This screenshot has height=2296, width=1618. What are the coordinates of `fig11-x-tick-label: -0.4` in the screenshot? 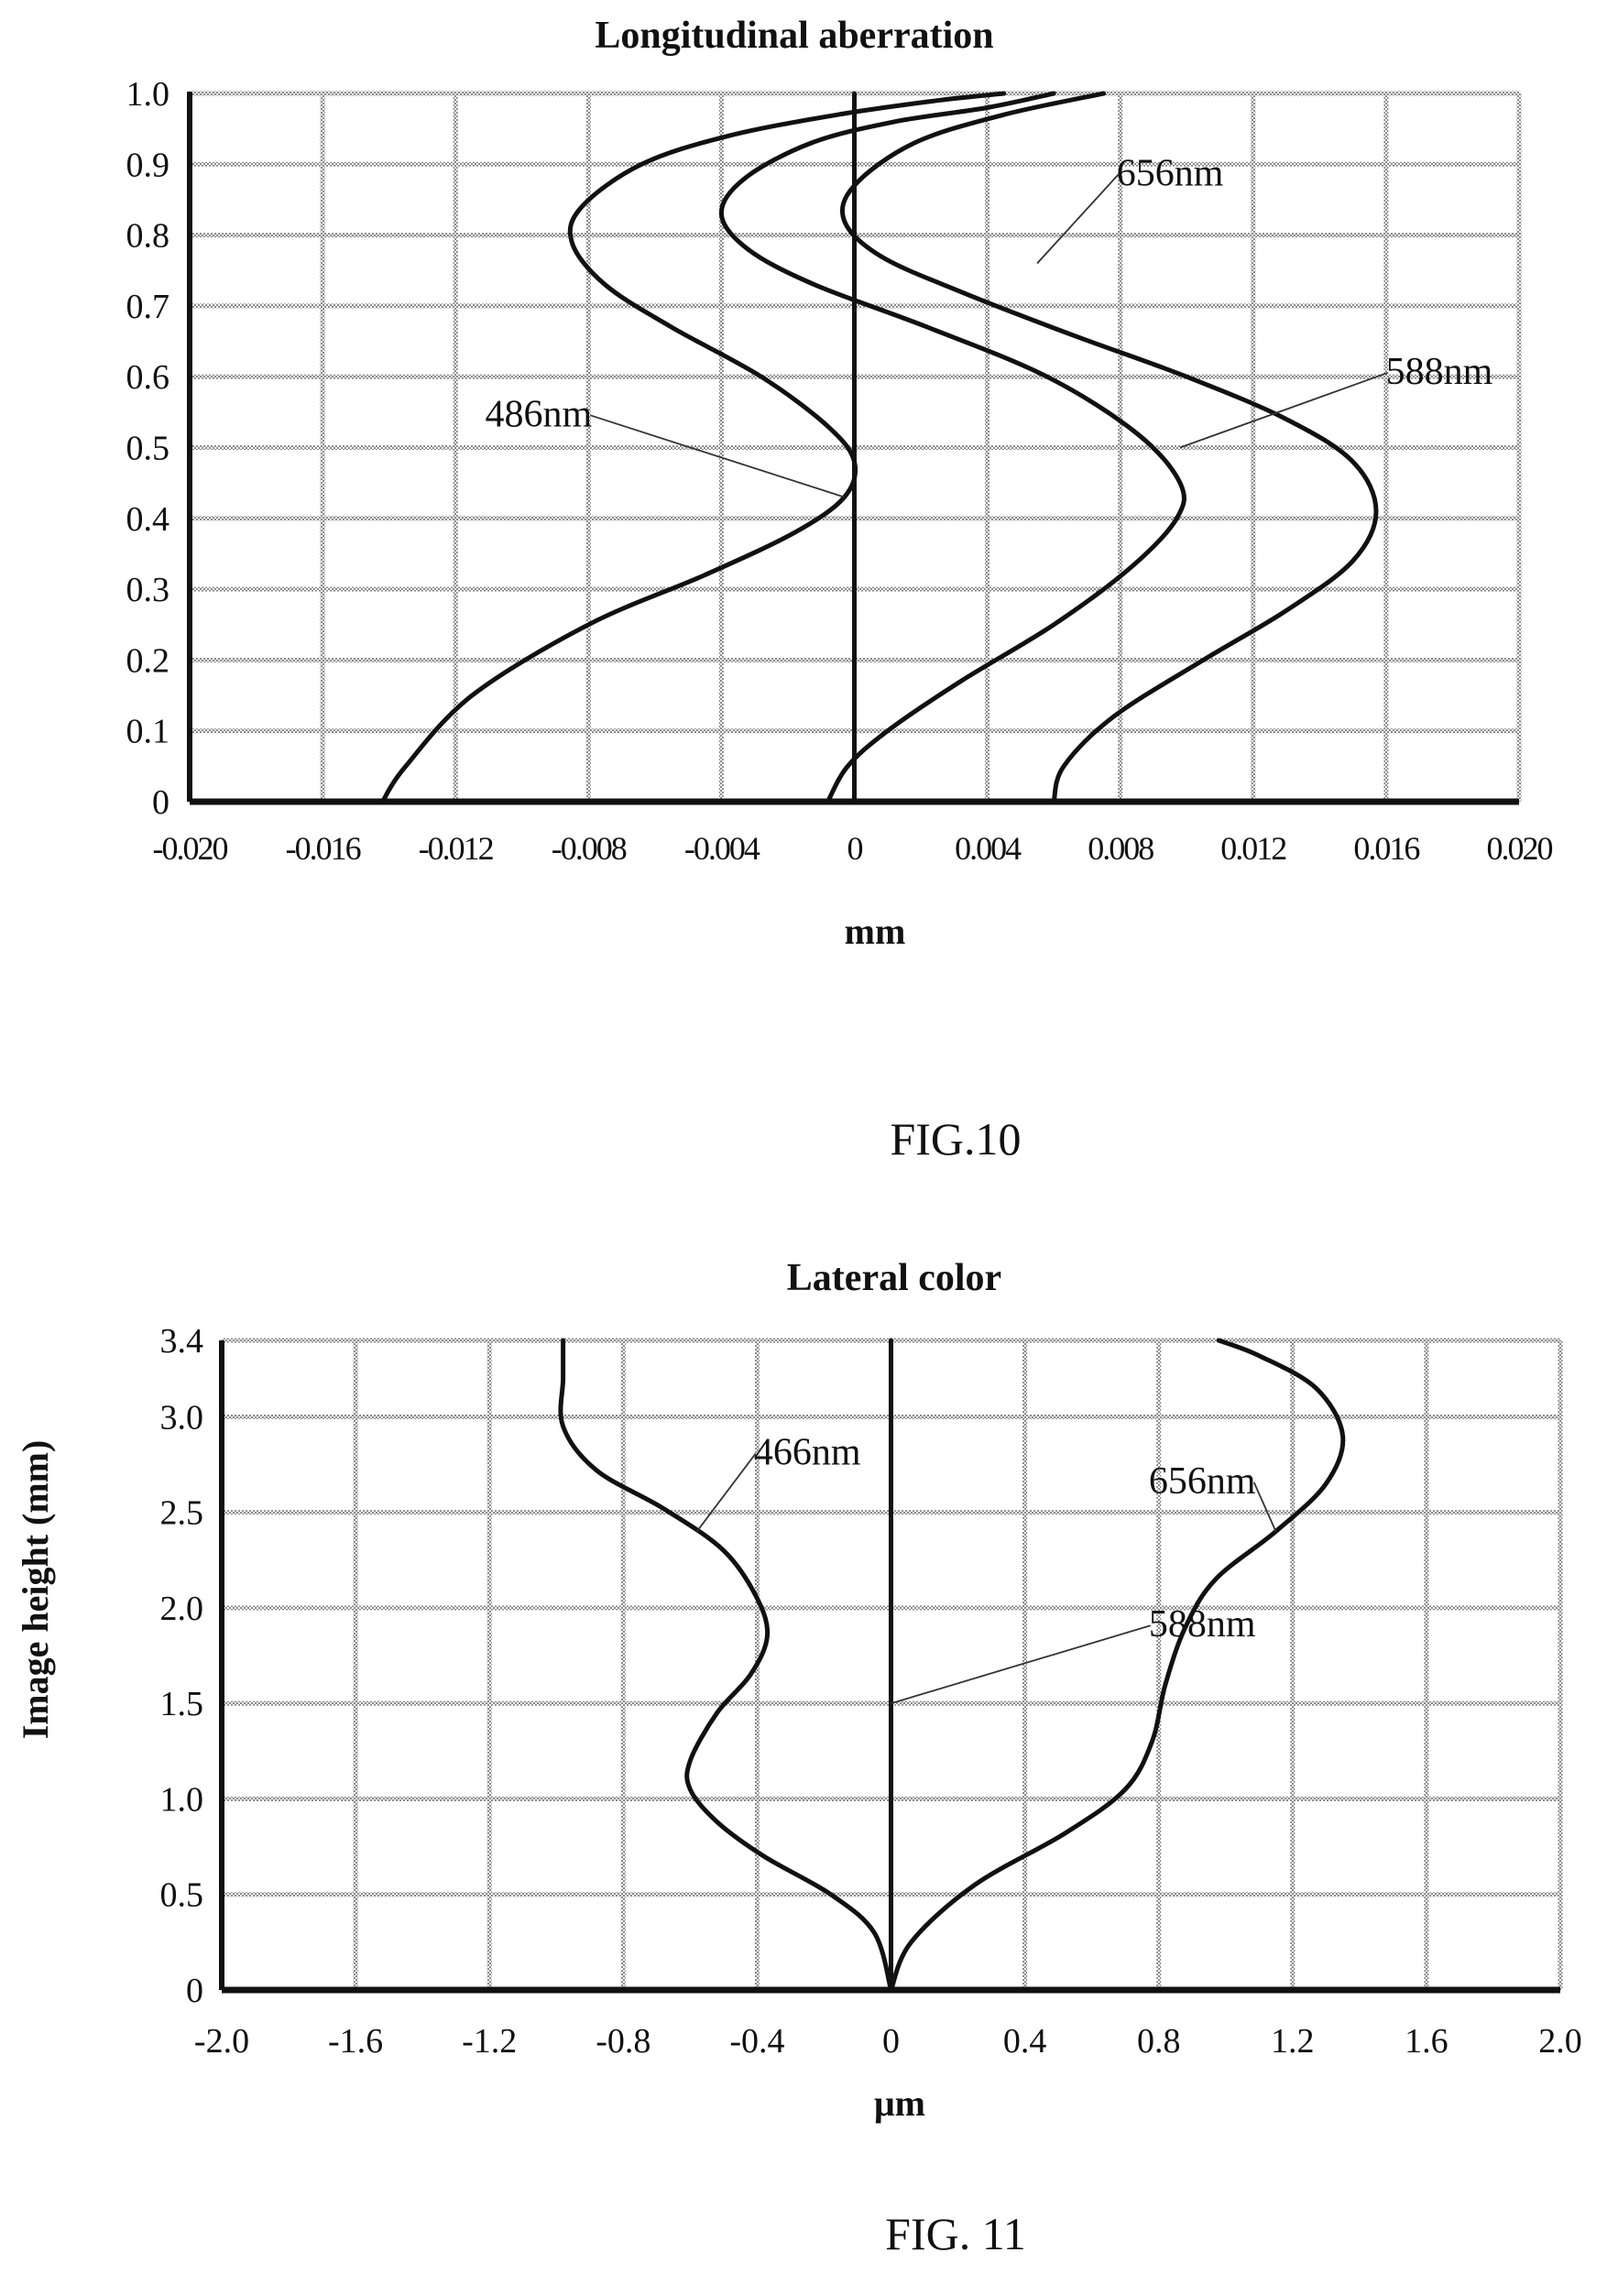 It's located at (756, 2042).